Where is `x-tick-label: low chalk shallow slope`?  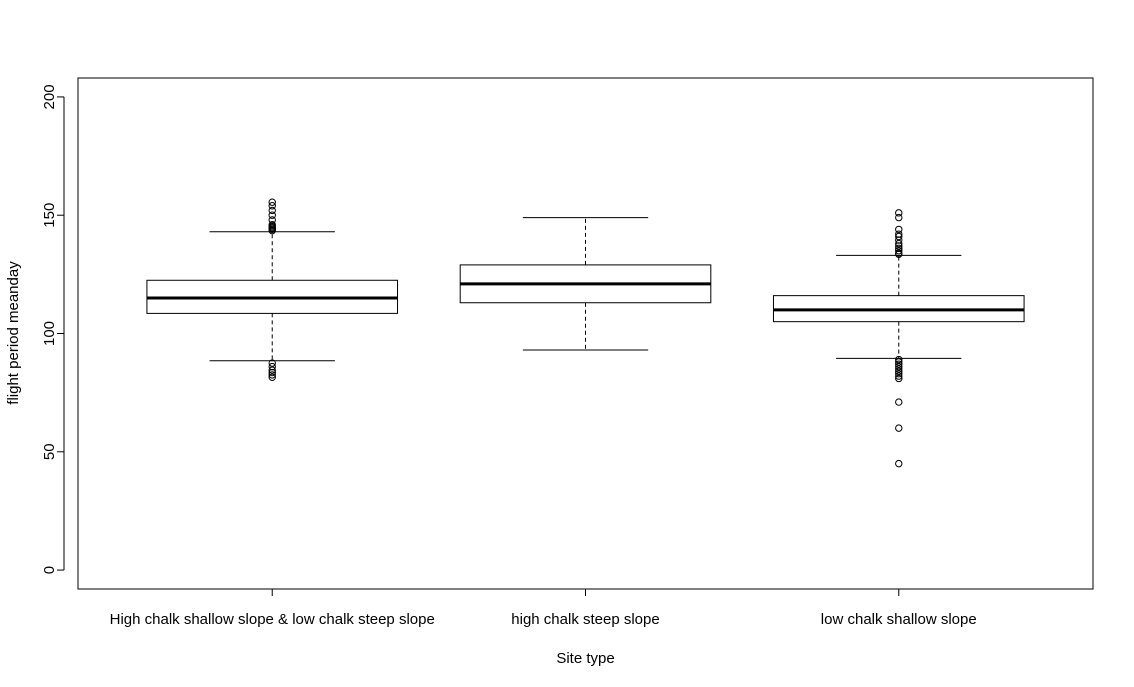
x-tick-label: low chalk shallow slope is located at coordinates (899, 619).